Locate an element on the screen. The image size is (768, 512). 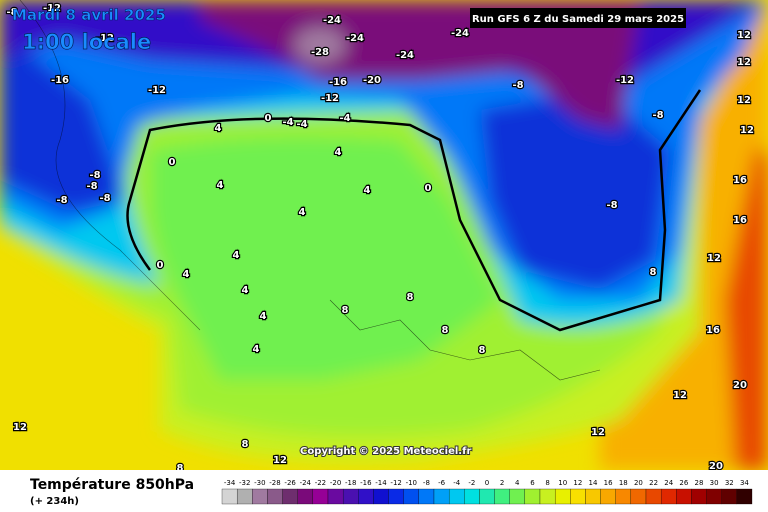
run-box is located at coordinates (578, 18).